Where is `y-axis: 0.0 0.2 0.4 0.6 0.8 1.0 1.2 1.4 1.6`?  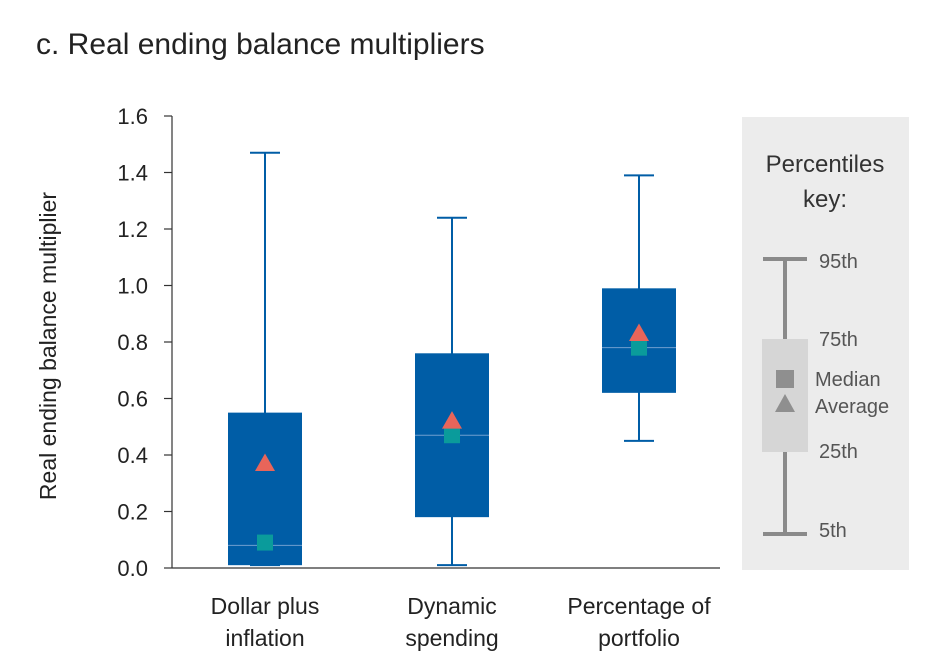 y-axis: 0.0 0.2 0.4 0.6 0.8 1.0 1.2 1.4 1.6 is located at coordinates (145, 342).